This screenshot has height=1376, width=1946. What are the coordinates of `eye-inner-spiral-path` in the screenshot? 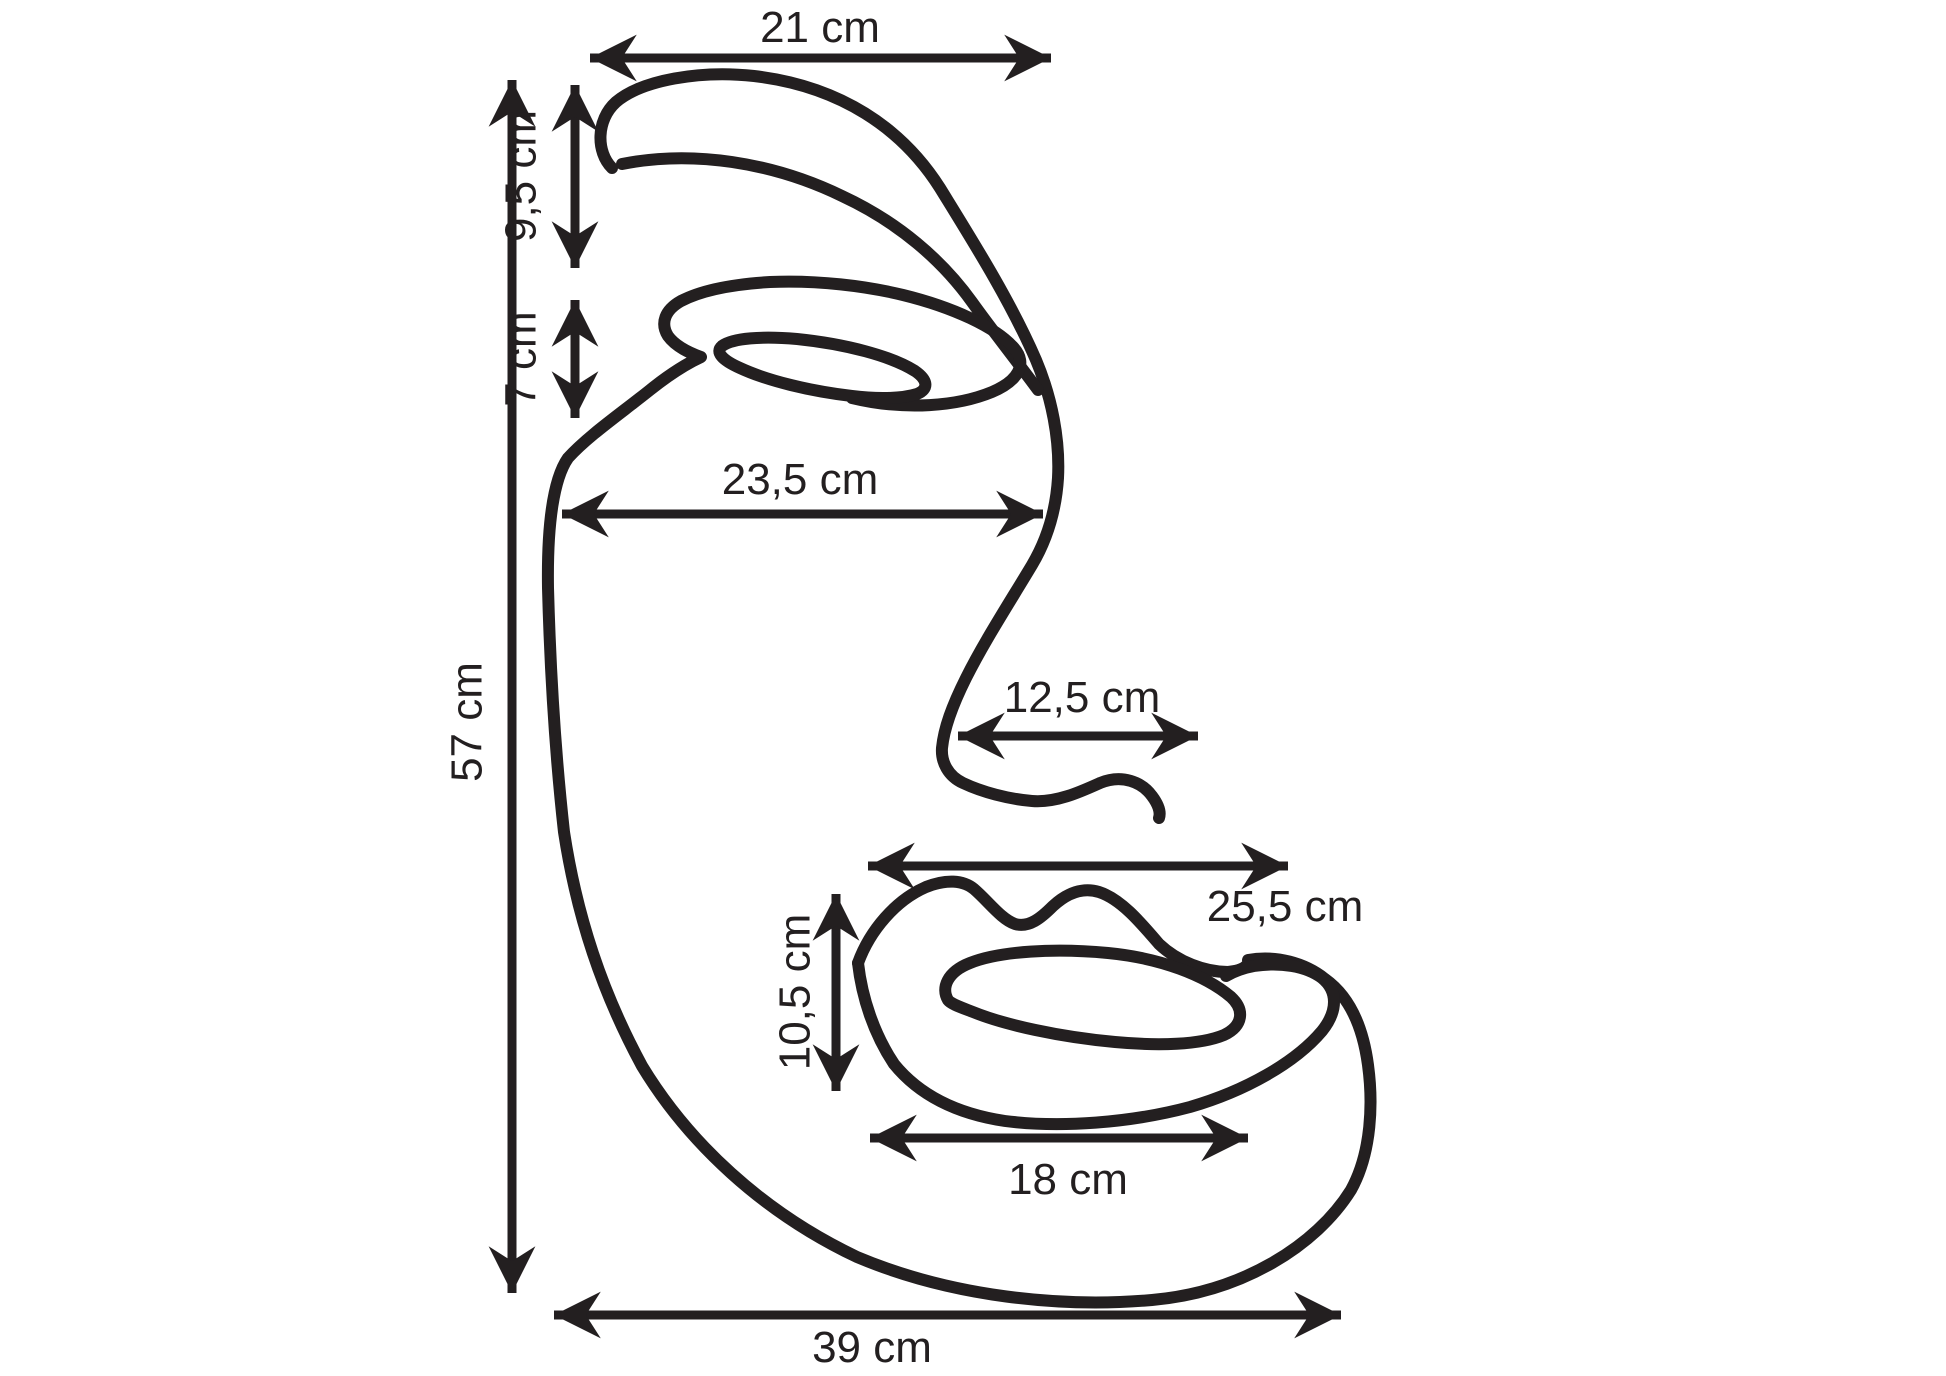 It's located at (822, 368).